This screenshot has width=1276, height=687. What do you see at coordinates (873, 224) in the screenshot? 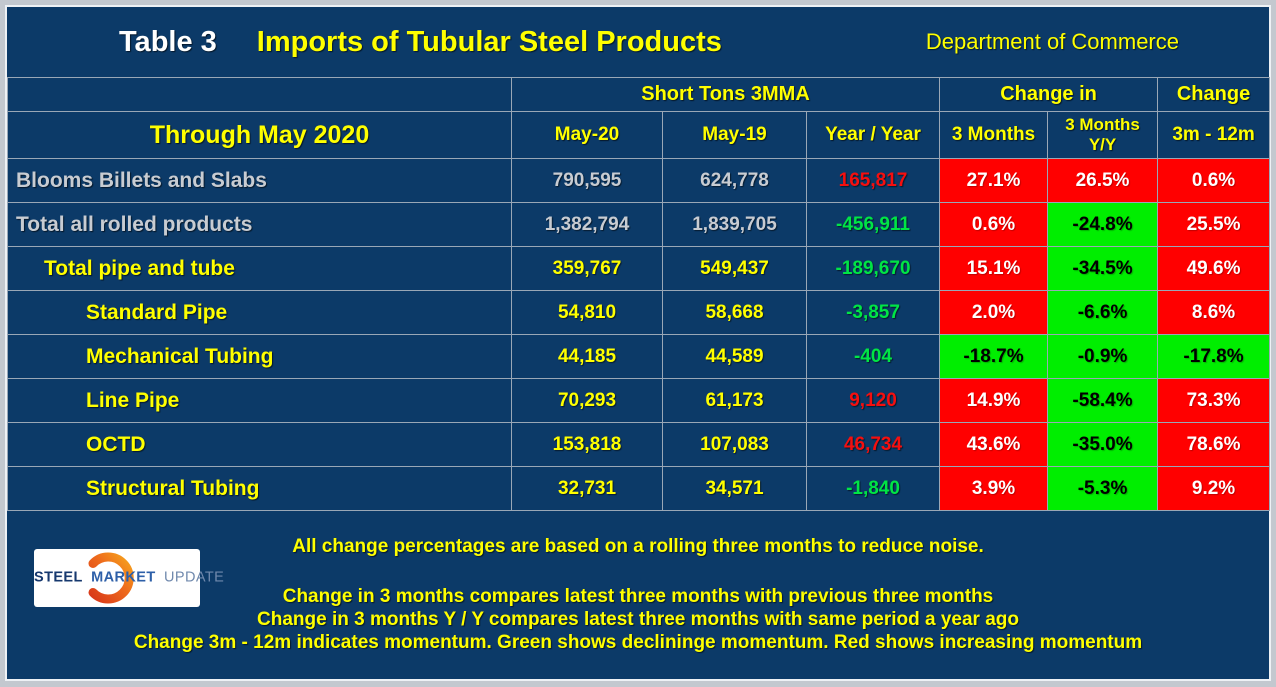
I see `yoy-value: -456,911` at bounding box center [873, 224].